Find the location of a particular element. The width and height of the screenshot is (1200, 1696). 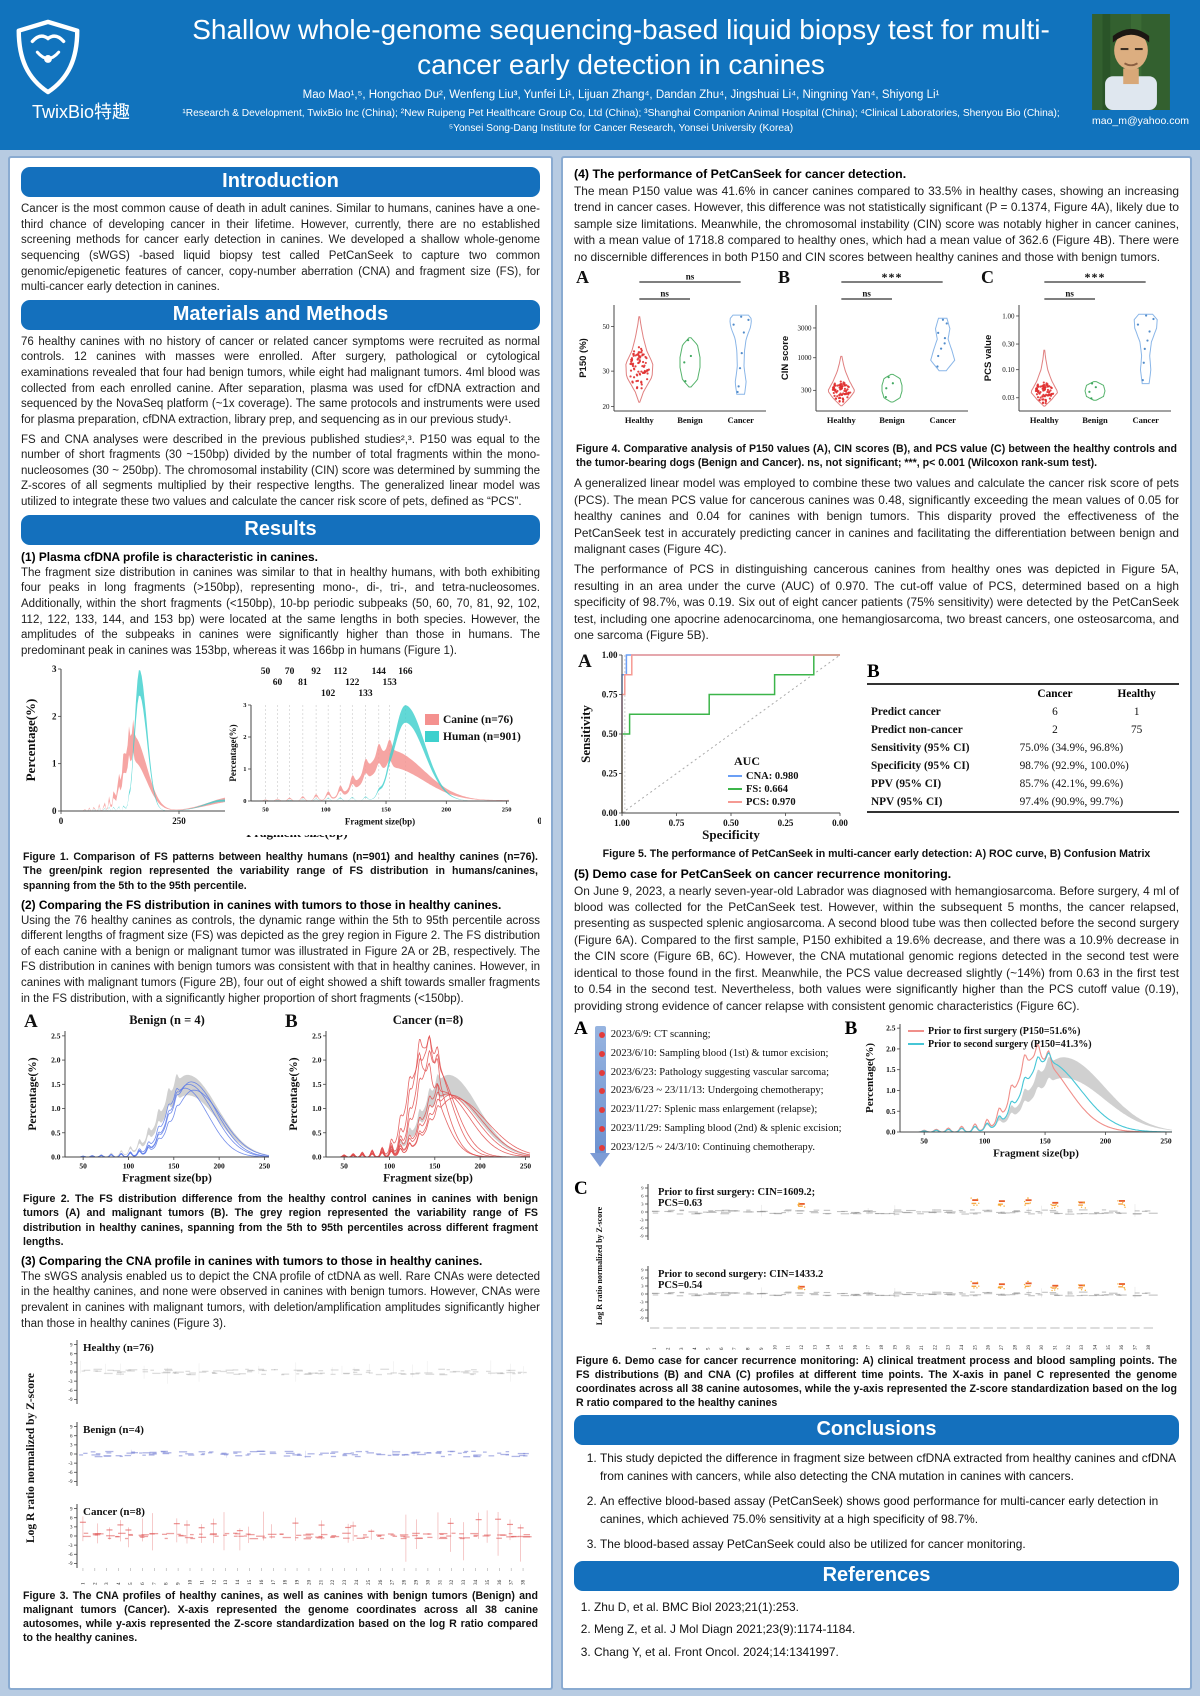

svg-text: 32 is located at coordinates (1069, 1347).